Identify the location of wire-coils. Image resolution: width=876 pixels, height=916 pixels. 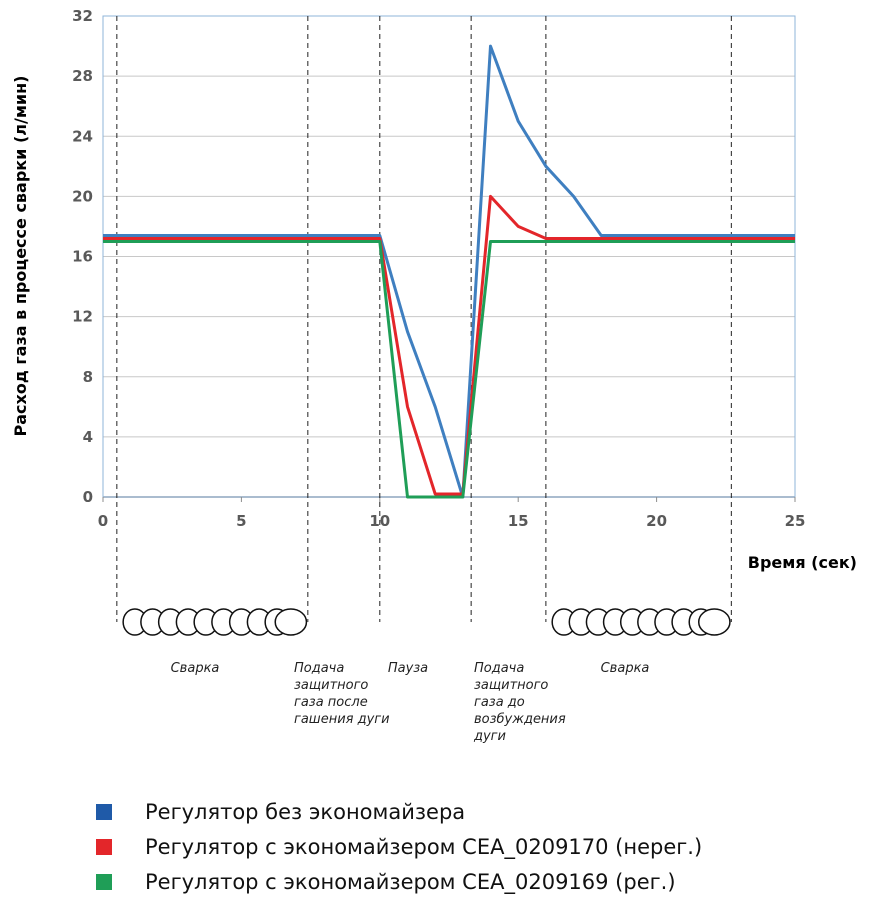
(426, 622).